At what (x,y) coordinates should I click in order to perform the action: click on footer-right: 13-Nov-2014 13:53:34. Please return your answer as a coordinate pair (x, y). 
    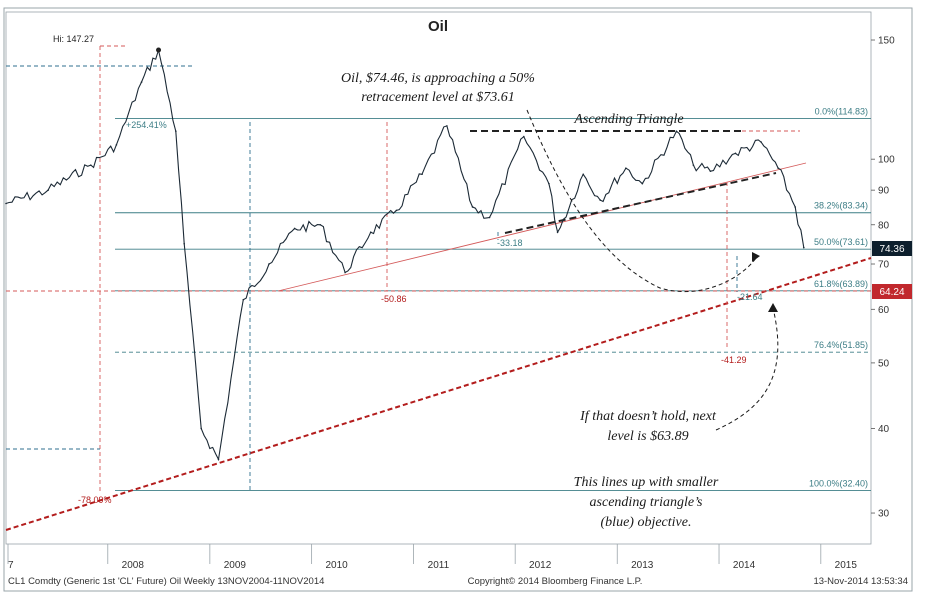
    Looking at the image, I should click on (860, 581).